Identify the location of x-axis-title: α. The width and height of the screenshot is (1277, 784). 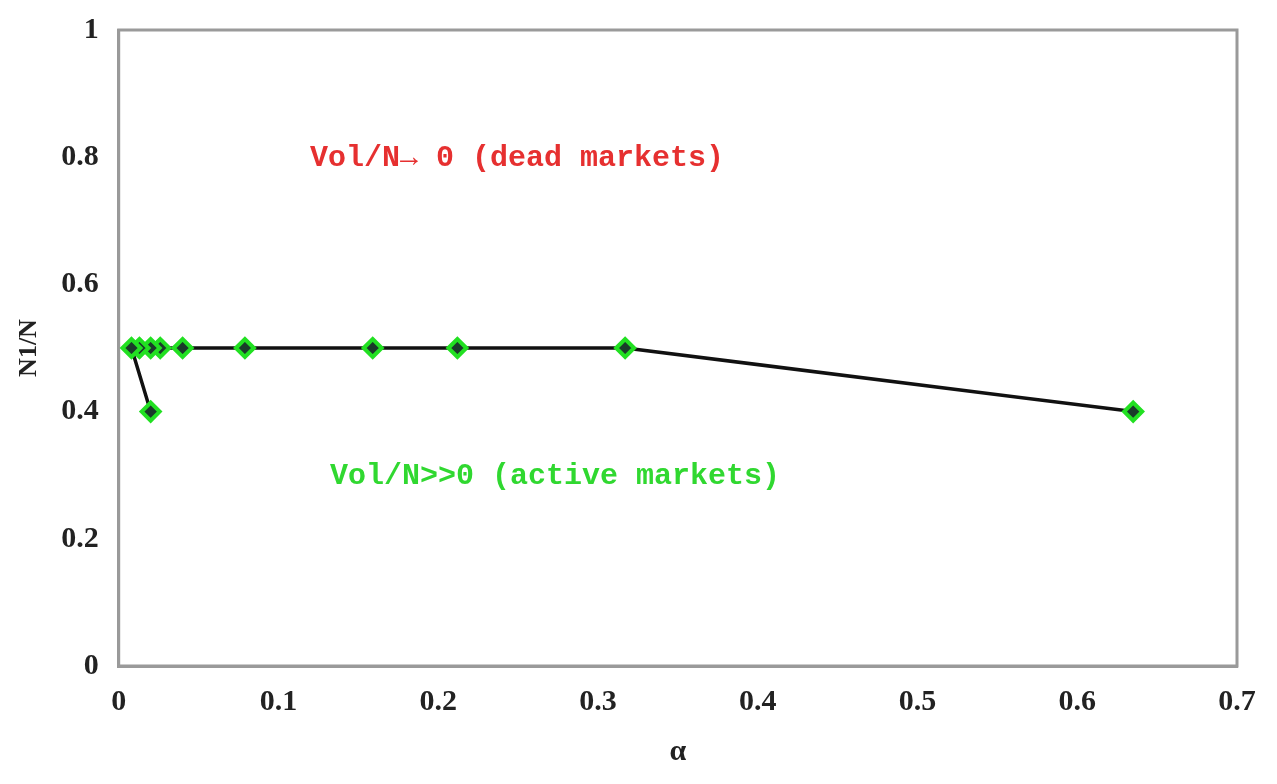
(678, 749).